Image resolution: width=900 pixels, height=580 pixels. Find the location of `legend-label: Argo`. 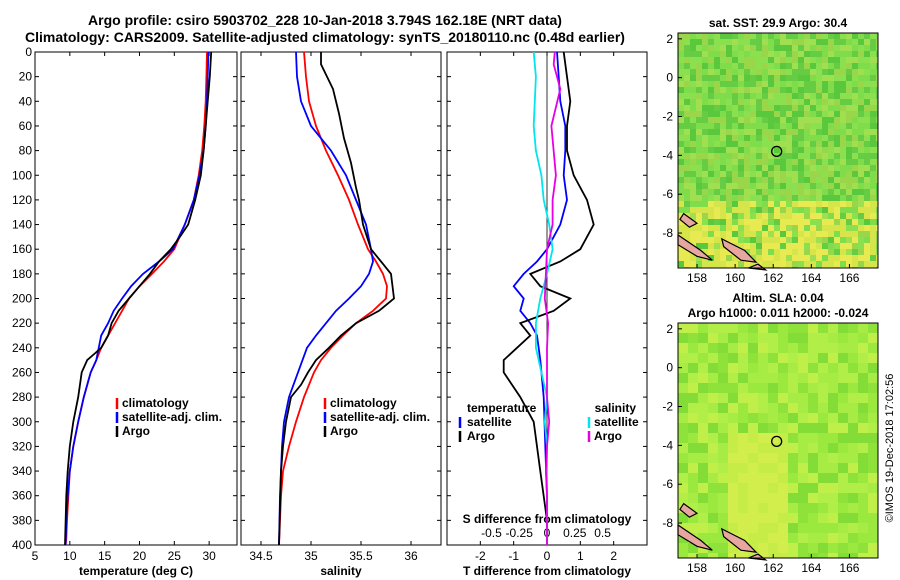

legend-label: Argo is located at coordinates (136, 431).